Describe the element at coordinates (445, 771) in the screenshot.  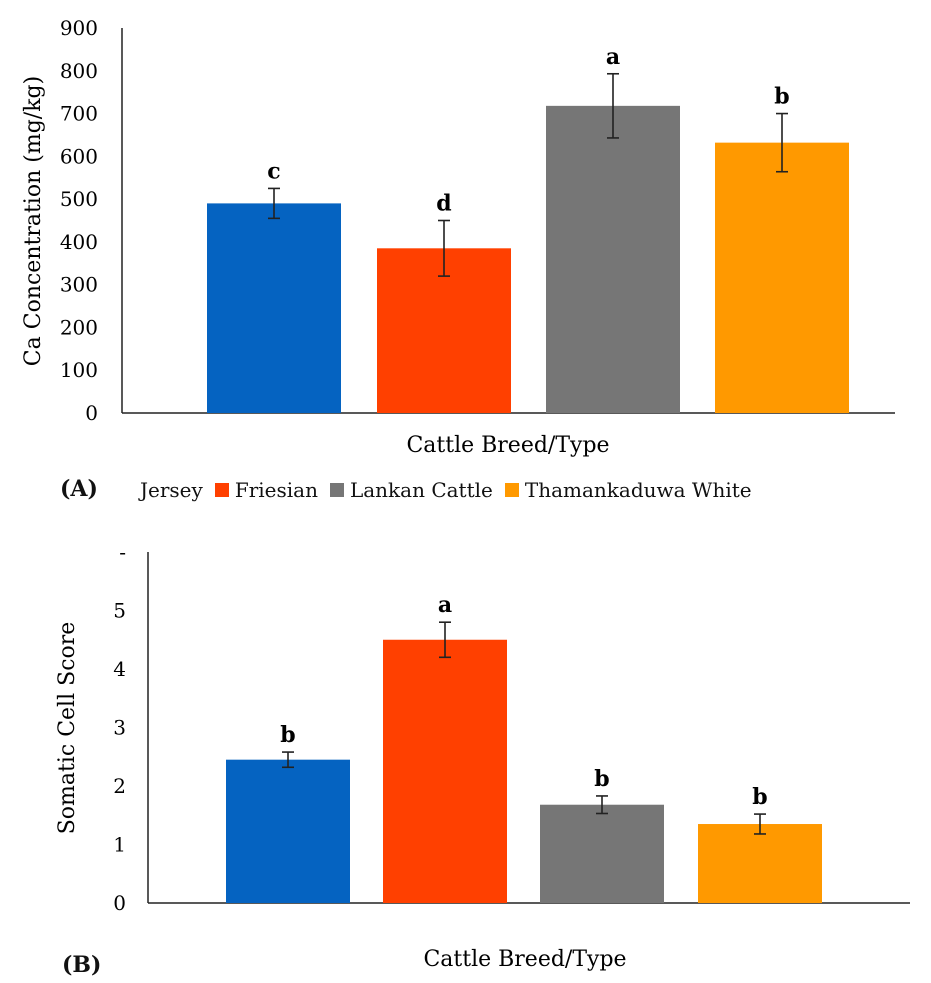
I see `bar-friesian` at that location.